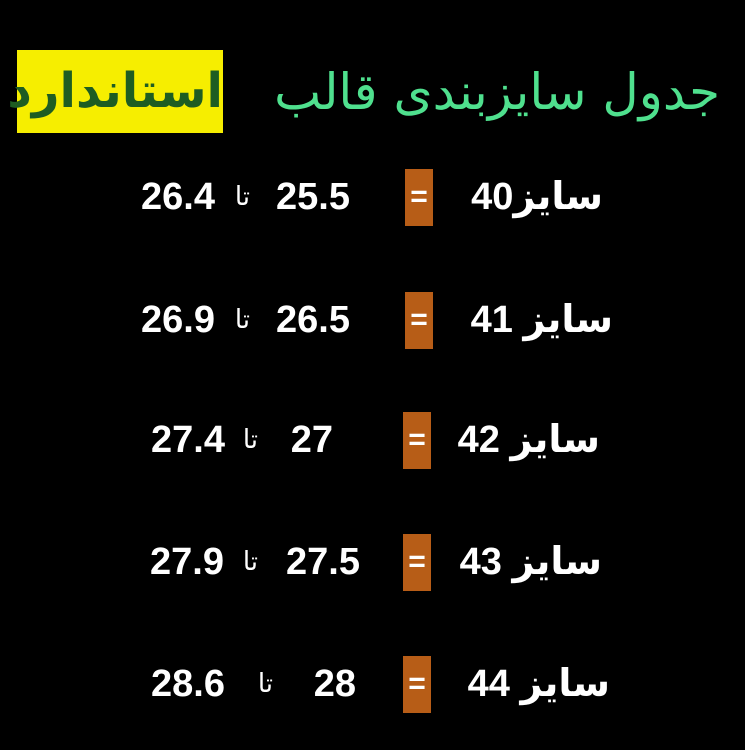 This screenshot has width=745, height=750. Describe the element at coordinates (313, 320) in the screenshot. I see `range-from: 26.5` at that location.